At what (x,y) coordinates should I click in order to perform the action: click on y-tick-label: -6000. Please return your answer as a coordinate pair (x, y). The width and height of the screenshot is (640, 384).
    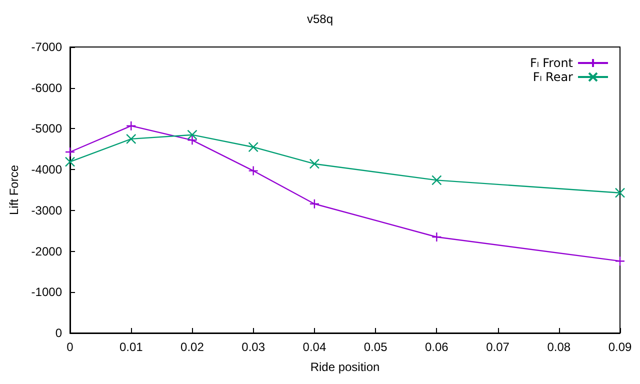
    Looking at the image, I should click on (46, 87).